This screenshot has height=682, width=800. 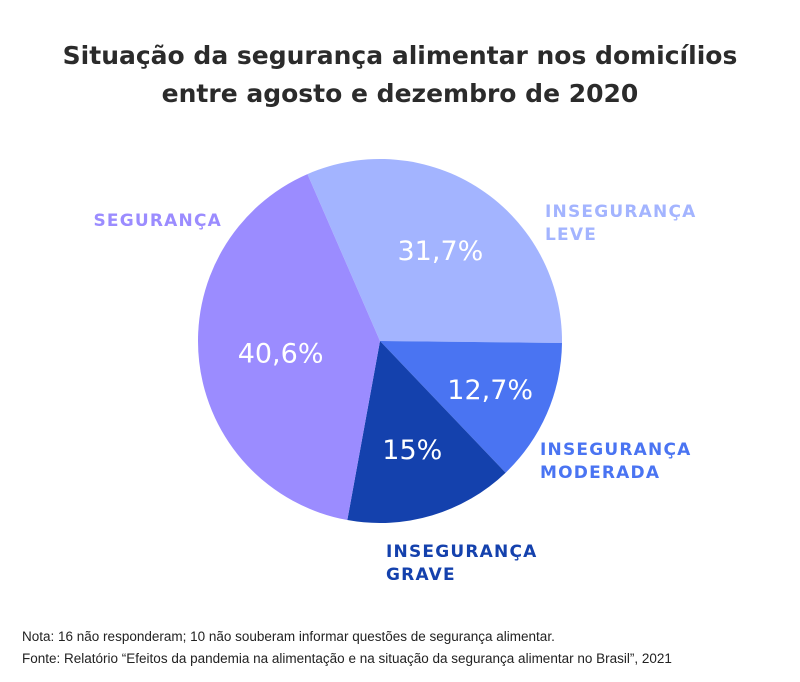 I want to click on slice-category-label: SEGURANÇA, so click(x=157, y=221).